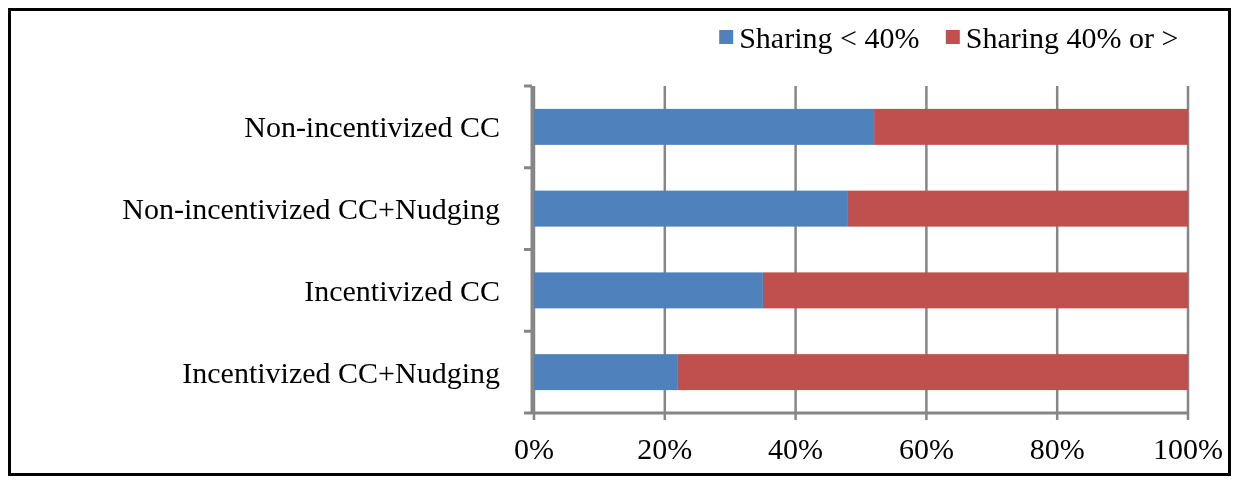 The width and height of the screenshot is (1239, 484). I want to click on legend-label: Sharing 40% or >, so click(1072, 37).